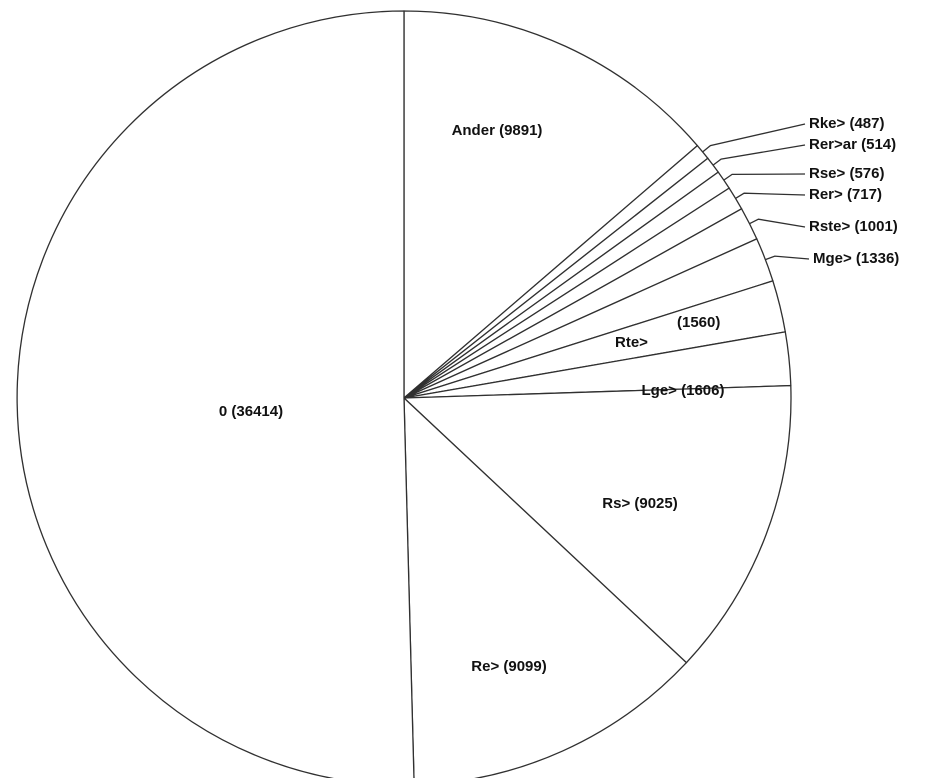 The width and height of the screenshot is (944, 778). What do you see at coordinates (787, 258) in the screenshot?
I see `leader-mge` at bounding box center [787, 258].